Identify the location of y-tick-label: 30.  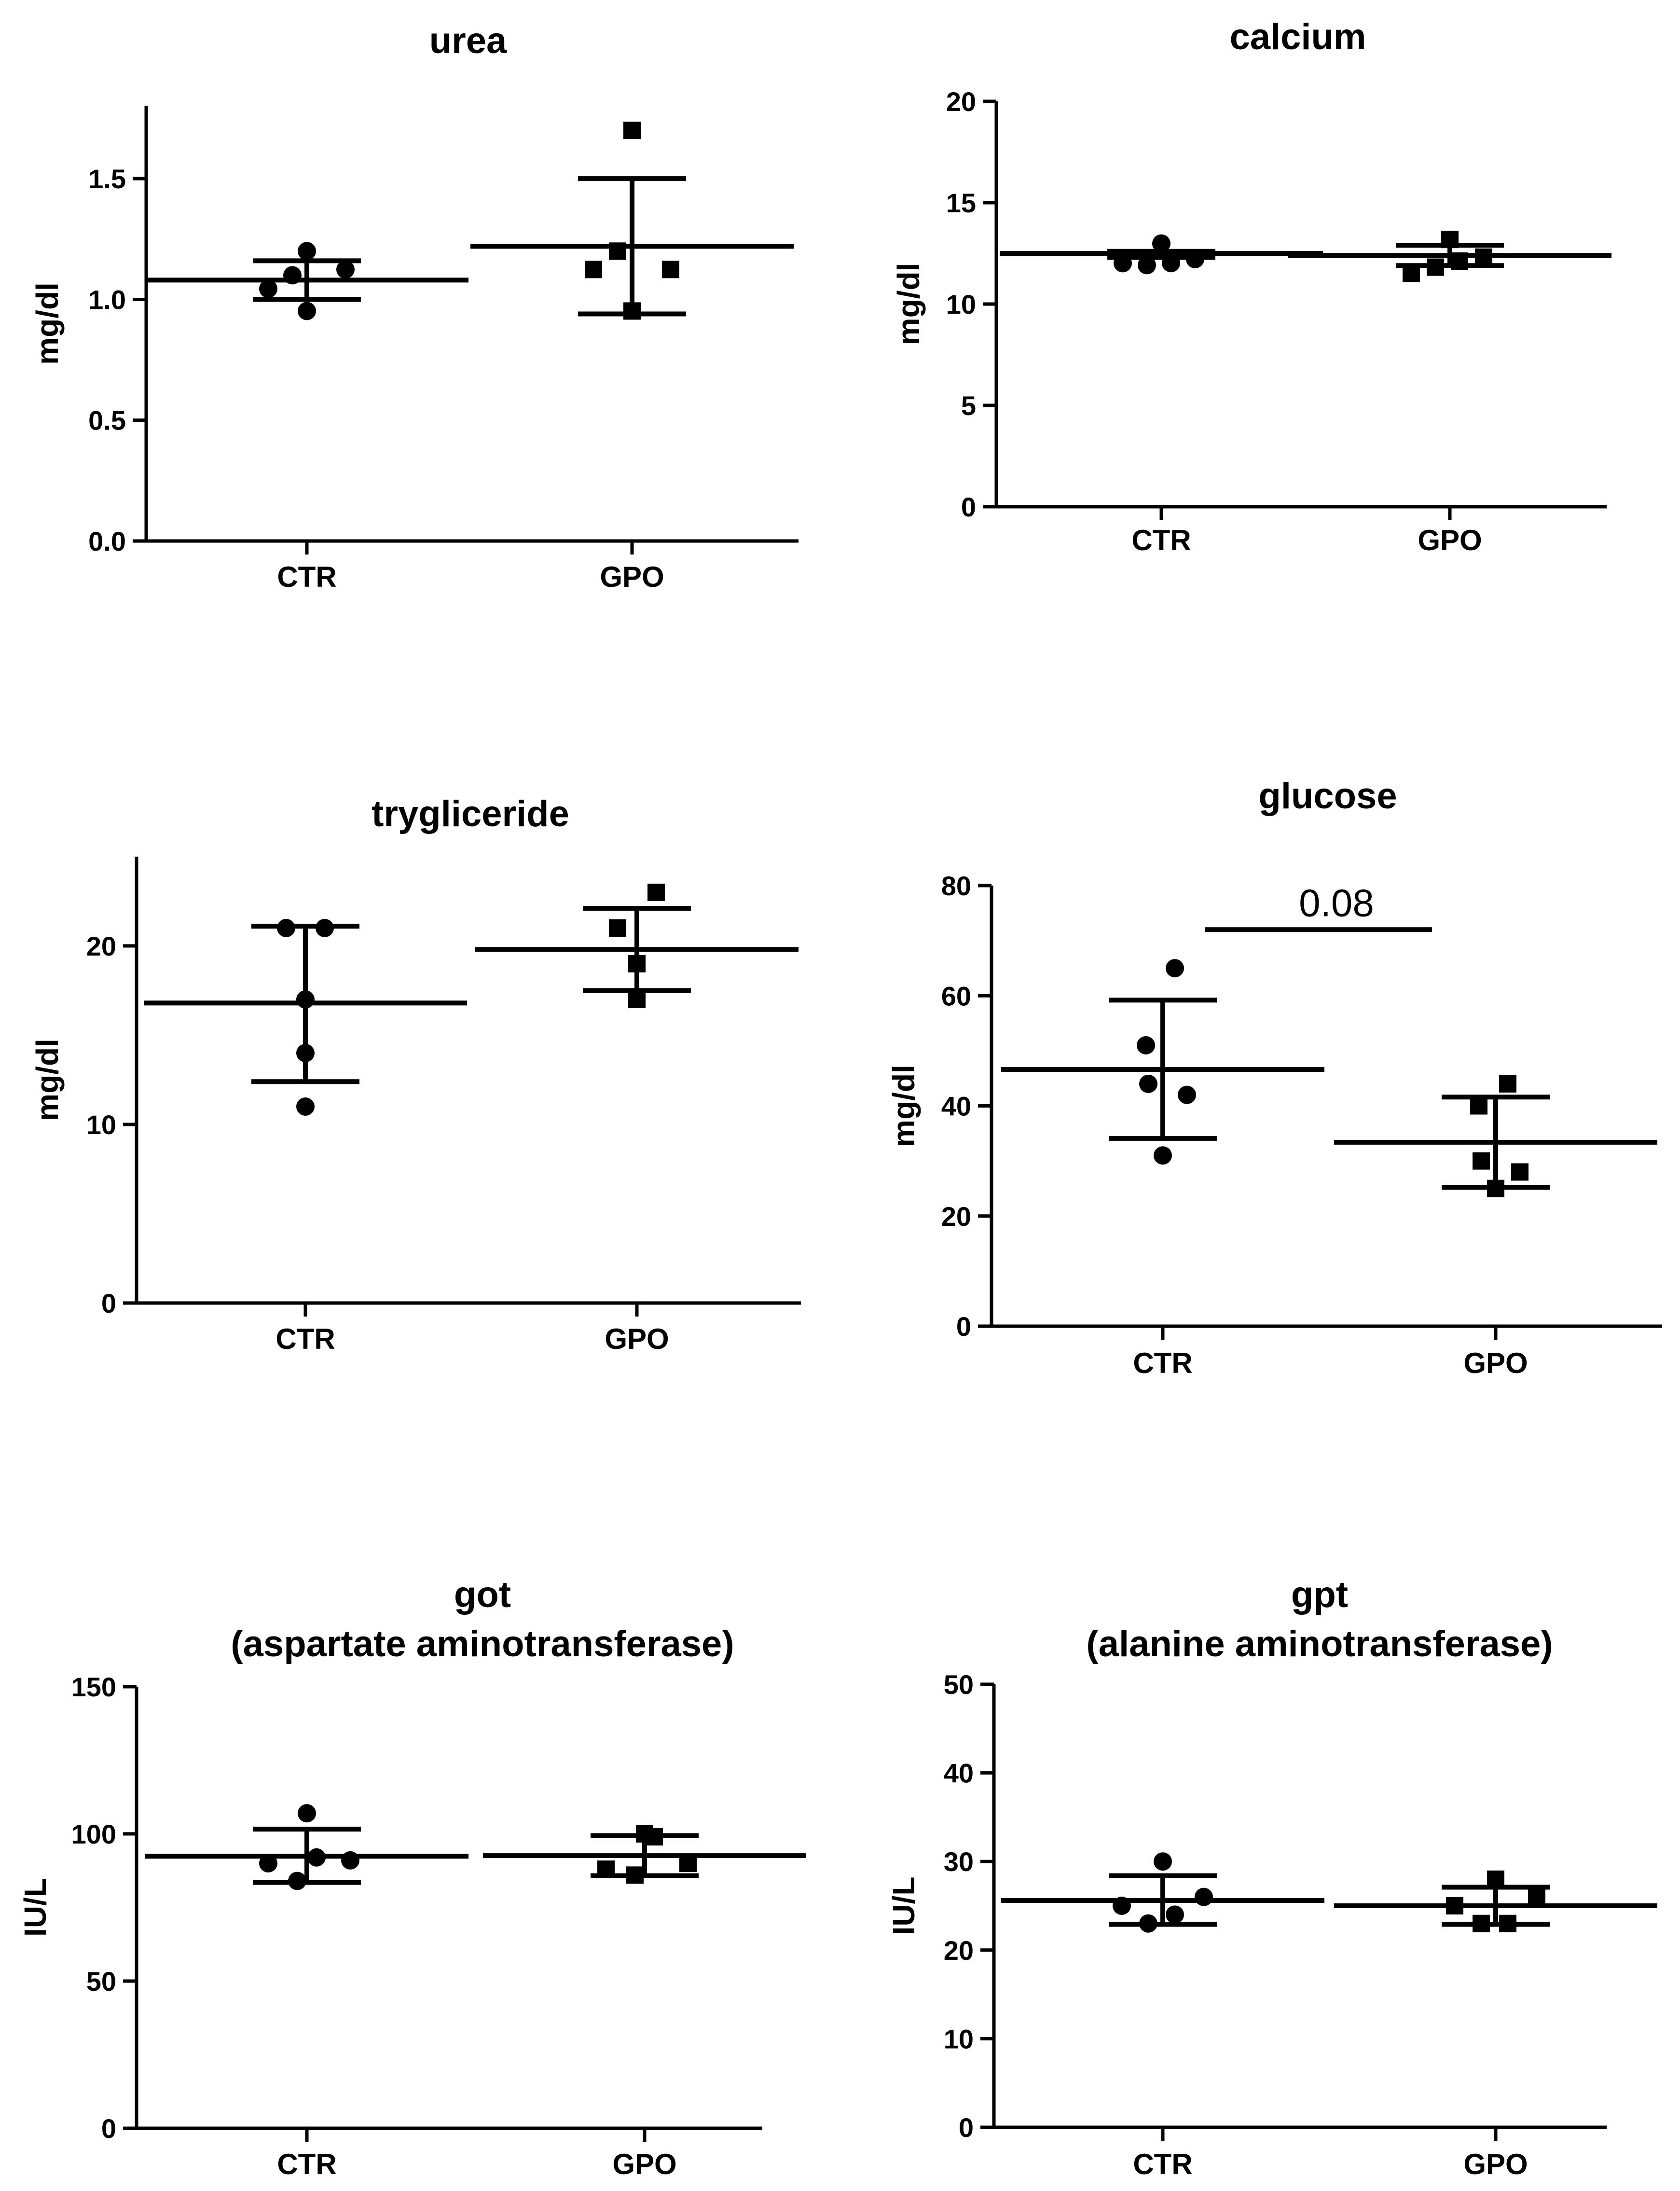
(959, 1861).